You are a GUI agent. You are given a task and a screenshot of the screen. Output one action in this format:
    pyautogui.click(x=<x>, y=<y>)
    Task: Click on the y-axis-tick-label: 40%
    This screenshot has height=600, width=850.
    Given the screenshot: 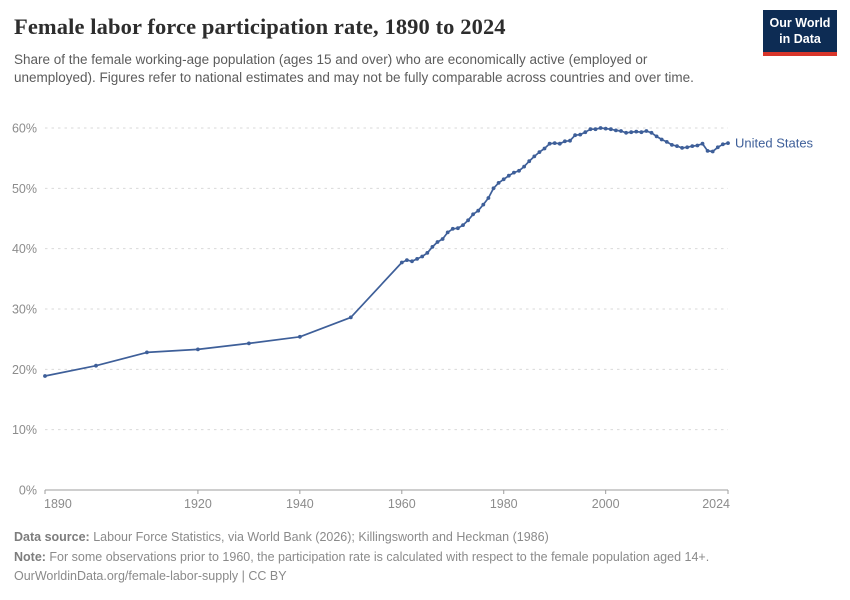 What is the action you would take?
    pyautogui.click(x=24, y=249)
    